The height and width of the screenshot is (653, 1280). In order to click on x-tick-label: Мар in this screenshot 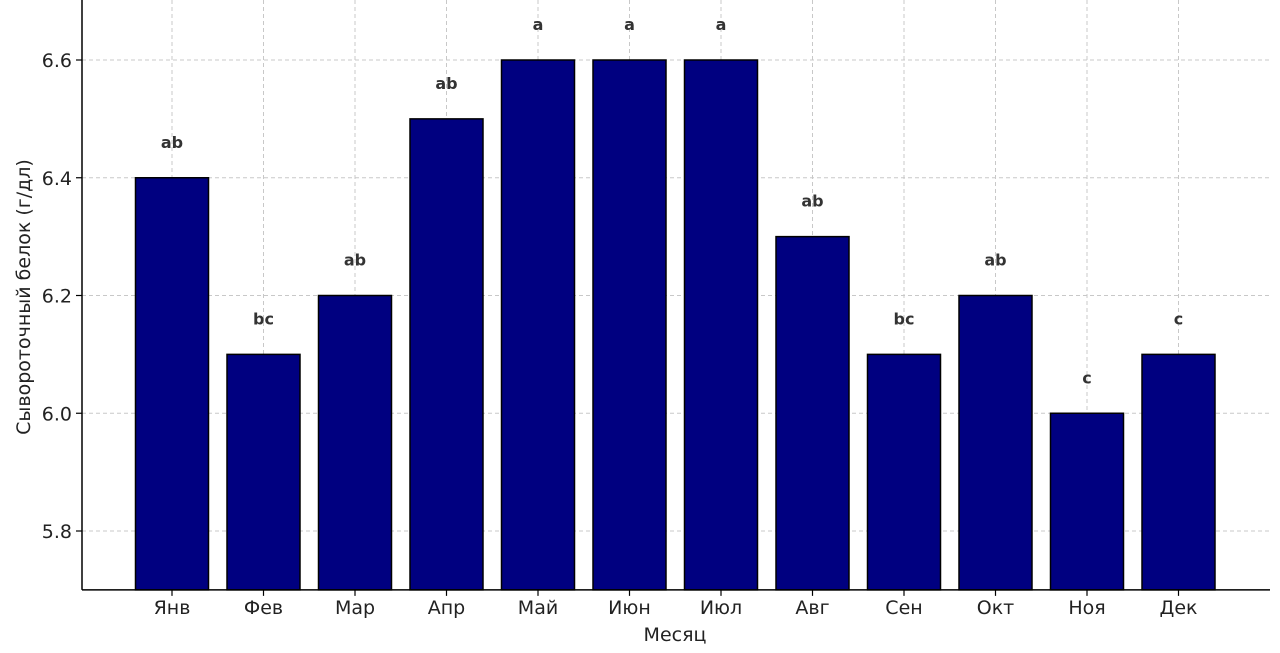, I will do `click(355, 608)`.